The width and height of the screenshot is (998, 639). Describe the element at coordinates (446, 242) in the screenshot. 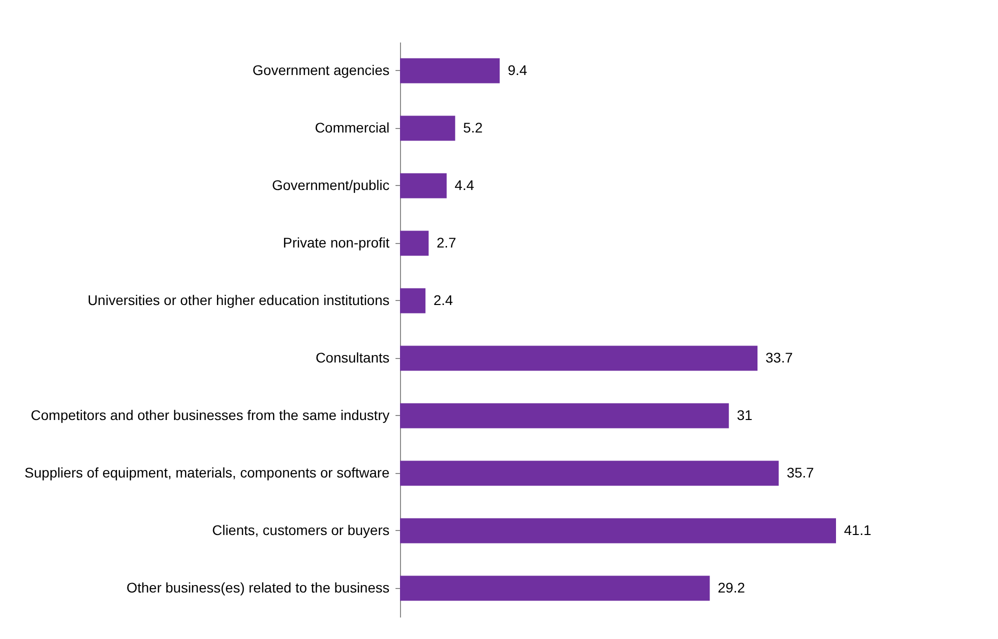

I see `data-label: 2.7` at that location.